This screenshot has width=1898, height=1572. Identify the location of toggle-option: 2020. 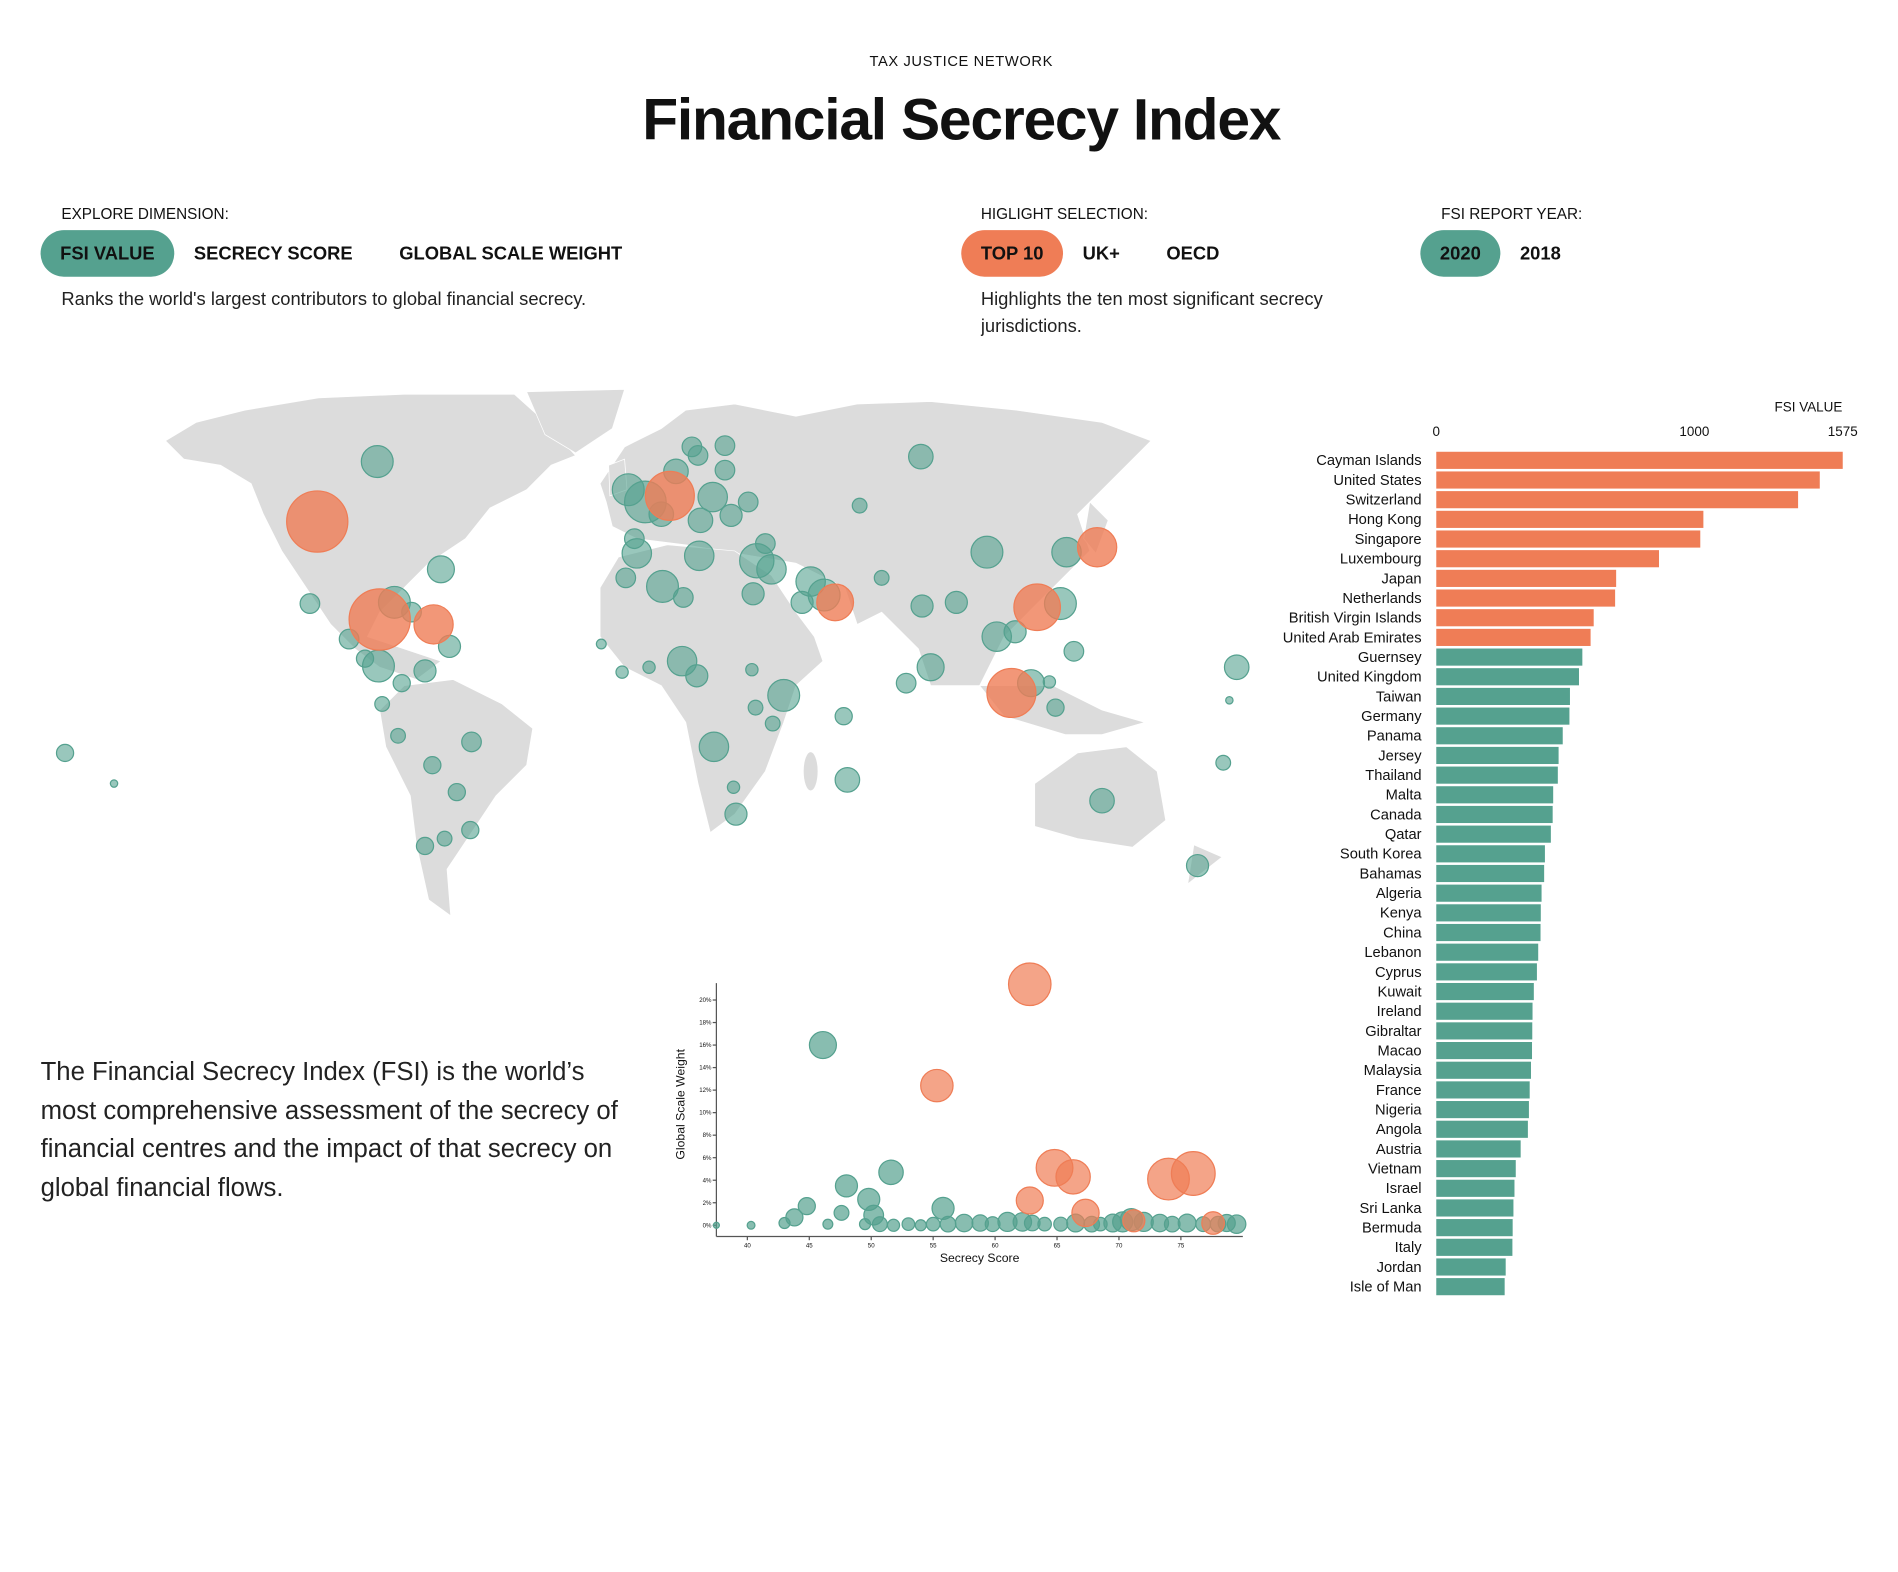
(1460, 253).